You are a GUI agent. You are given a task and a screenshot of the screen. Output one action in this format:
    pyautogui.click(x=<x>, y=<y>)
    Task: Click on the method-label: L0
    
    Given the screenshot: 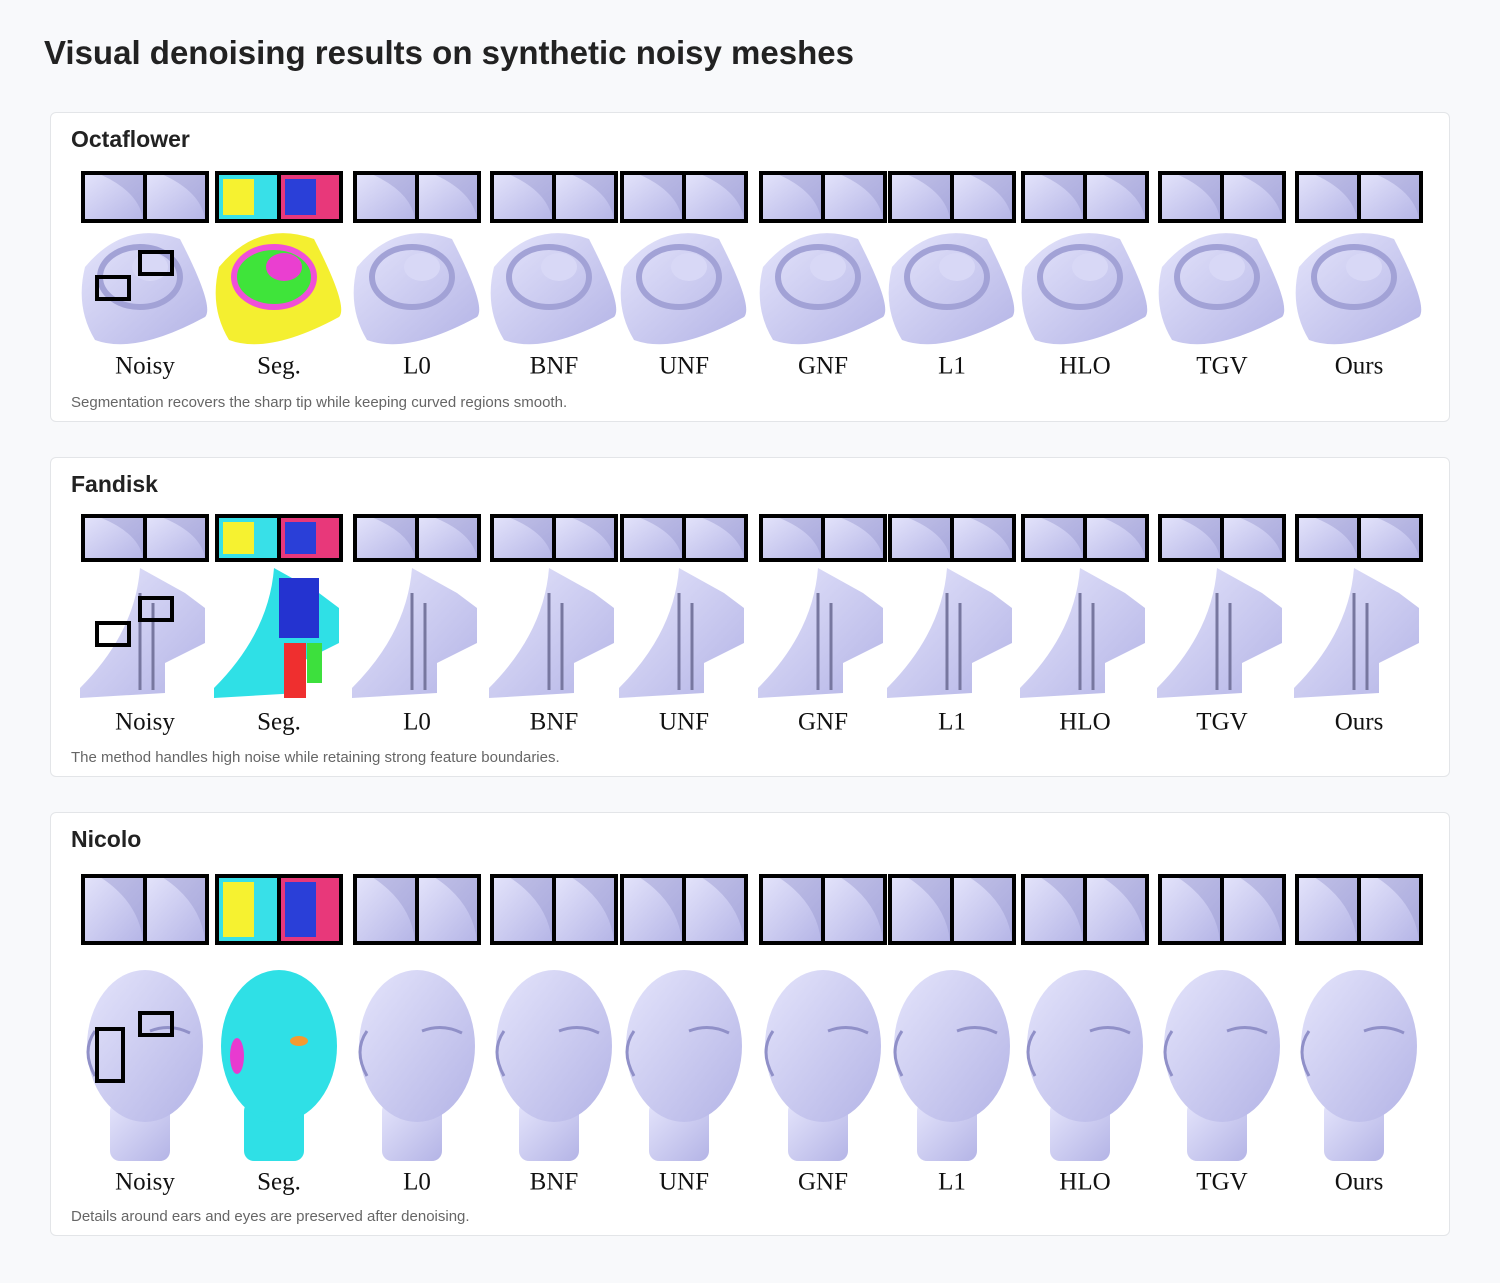 What is the action you would take?
    pyautogui.click(x=417, y=1182)
    